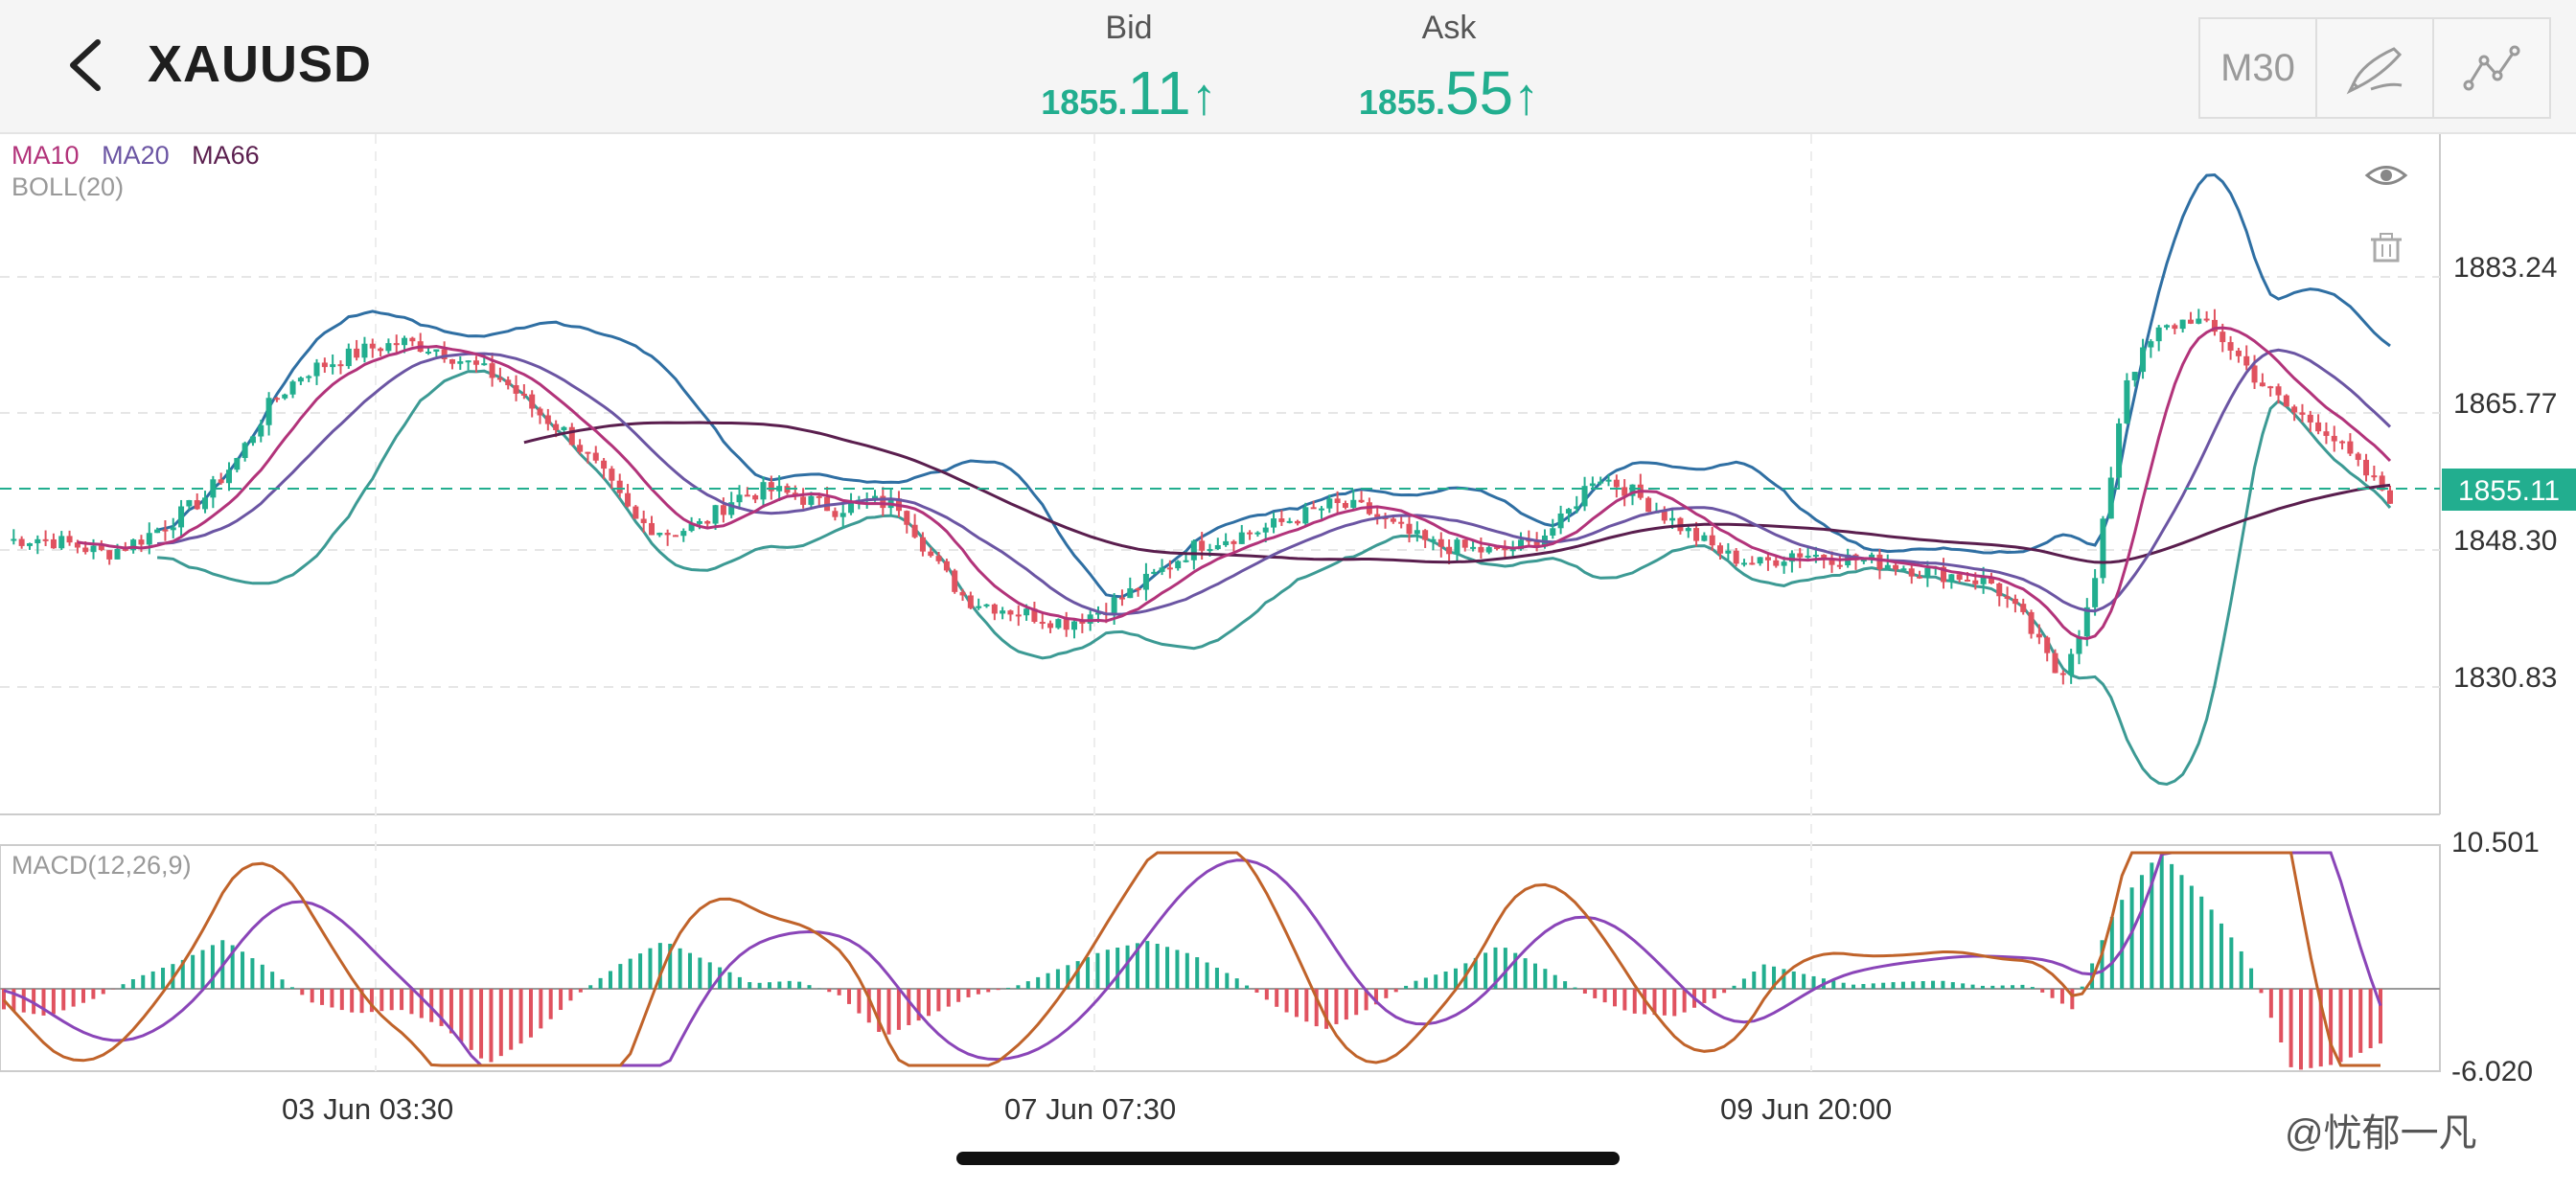  What do you see at coordinates (2386, 248) in the screenshot?
I see `trash-icon` at bounding box center [2386, 248].